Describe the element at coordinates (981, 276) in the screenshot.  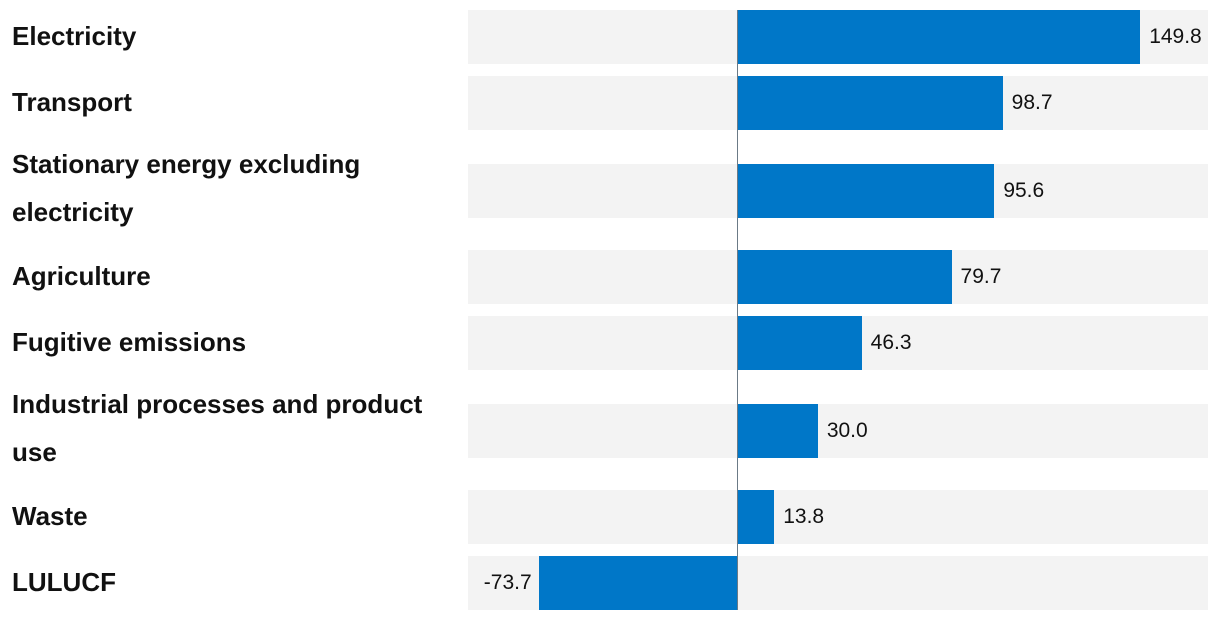
I see `value-label: 79.7` at that location.